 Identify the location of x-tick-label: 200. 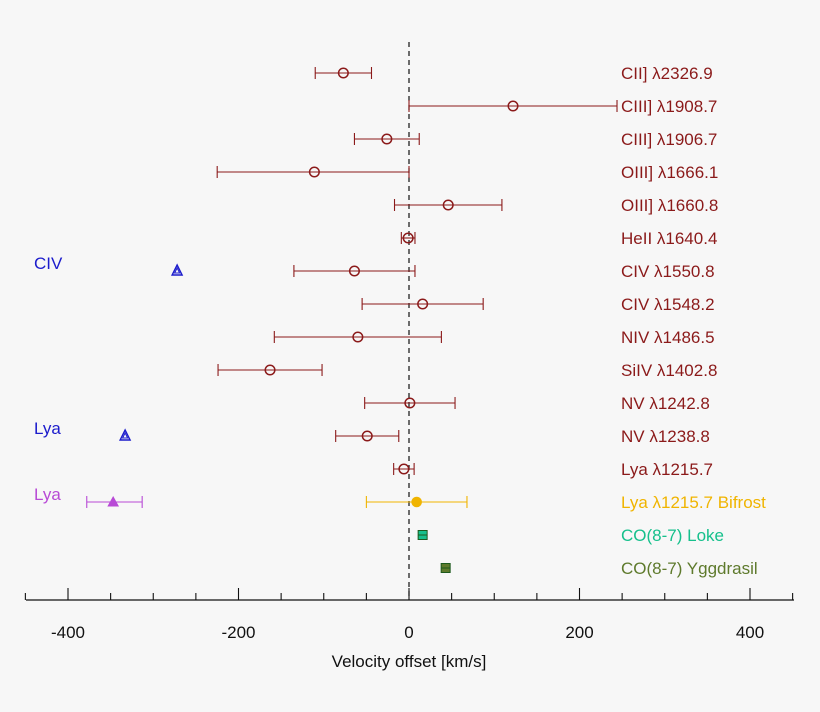
(579, 632).